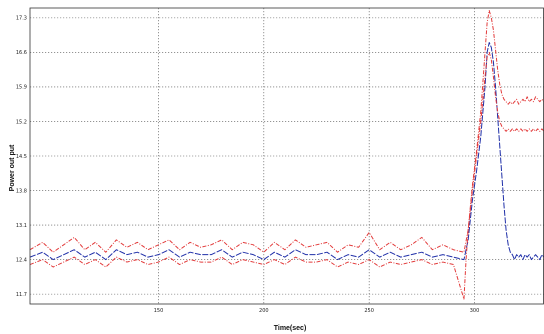 This screenshot has width=544, height=334. What do you see at coordinates (21, 260) in the screenshot?
I see `y-tick-label: 12.4` at bounding box center [21, 260].